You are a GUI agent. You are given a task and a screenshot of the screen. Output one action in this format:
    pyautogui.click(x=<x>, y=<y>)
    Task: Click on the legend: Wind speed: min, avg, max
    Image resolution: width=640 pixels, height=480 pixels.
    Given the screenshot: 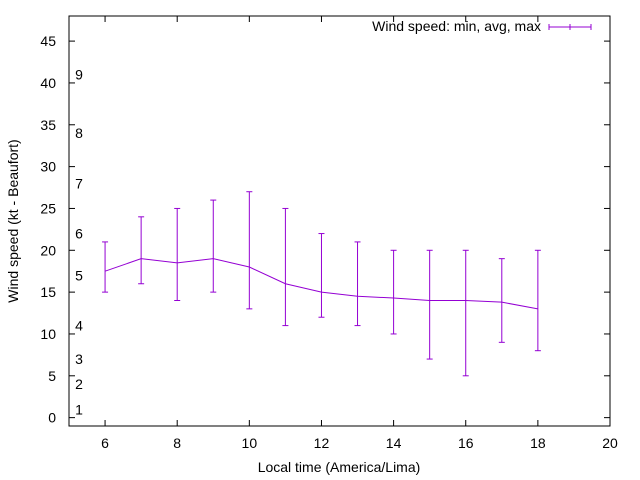 What is the action you would take?
    pyautogui.click(x=482, y=26)
    